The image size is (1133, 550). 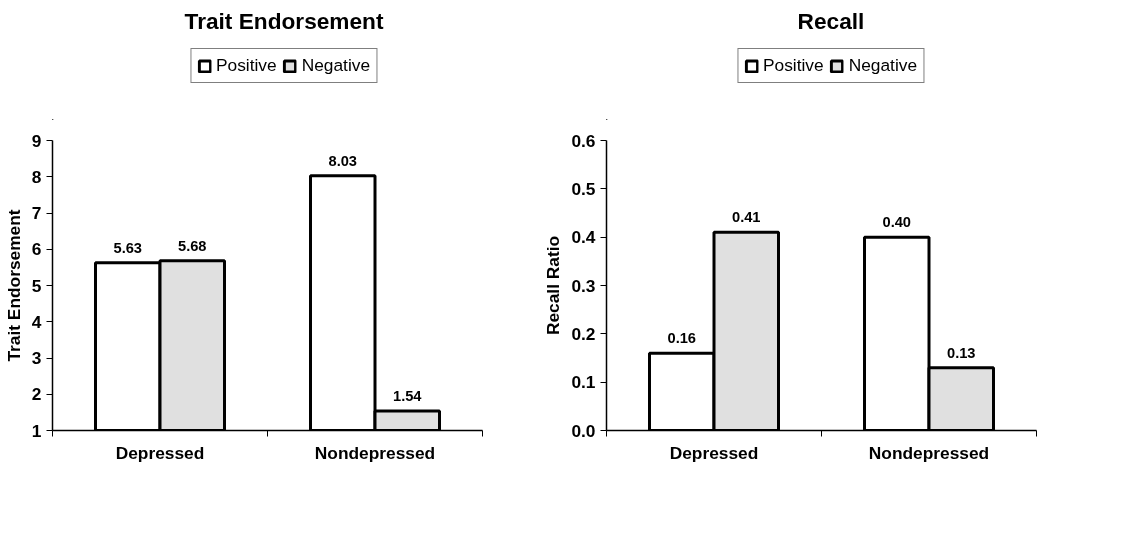 I want to click on y-tick-label: 7, so click(x=36, y=213).